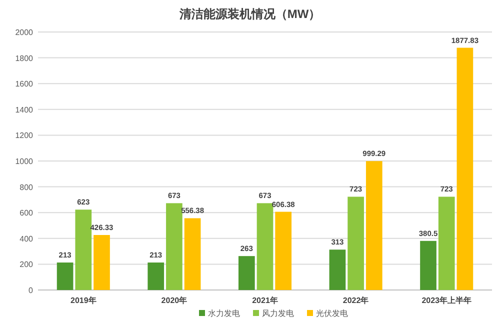  What do you see at coordinates (447, 300) in the screenshot?
I see `x-tick-label: 2023年上半年` at bounding box center [447, 300].